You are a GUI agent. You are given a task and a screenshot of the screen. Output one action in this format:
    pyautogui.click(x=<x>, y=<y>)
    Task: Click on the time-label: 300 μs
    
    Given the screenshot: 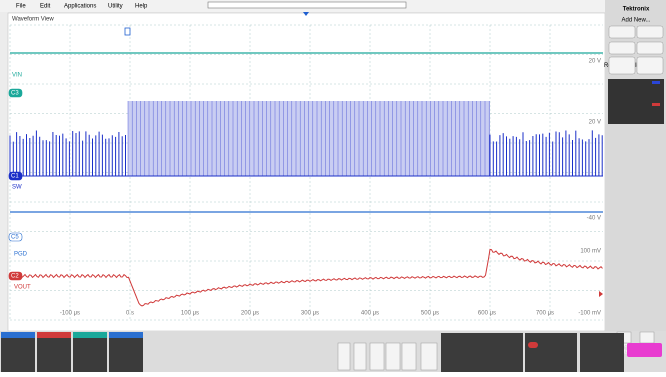 What is the action you would take?
    pyautogui.click(x=310, y=314)
    